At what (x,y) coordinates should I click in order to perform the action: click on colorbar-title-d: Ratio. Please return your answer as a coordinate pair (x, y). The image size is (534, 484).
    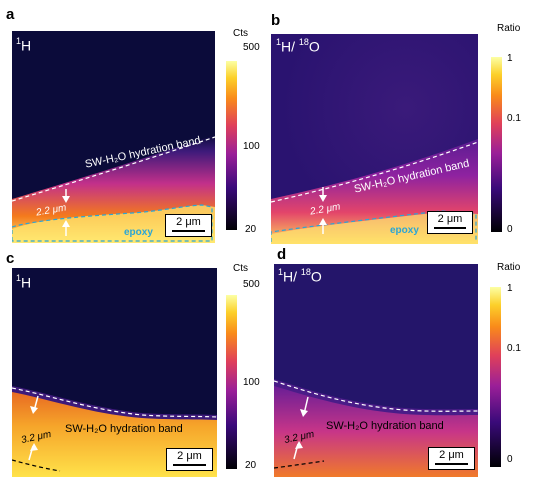
    Looking at the image, I should click on (509, 267).